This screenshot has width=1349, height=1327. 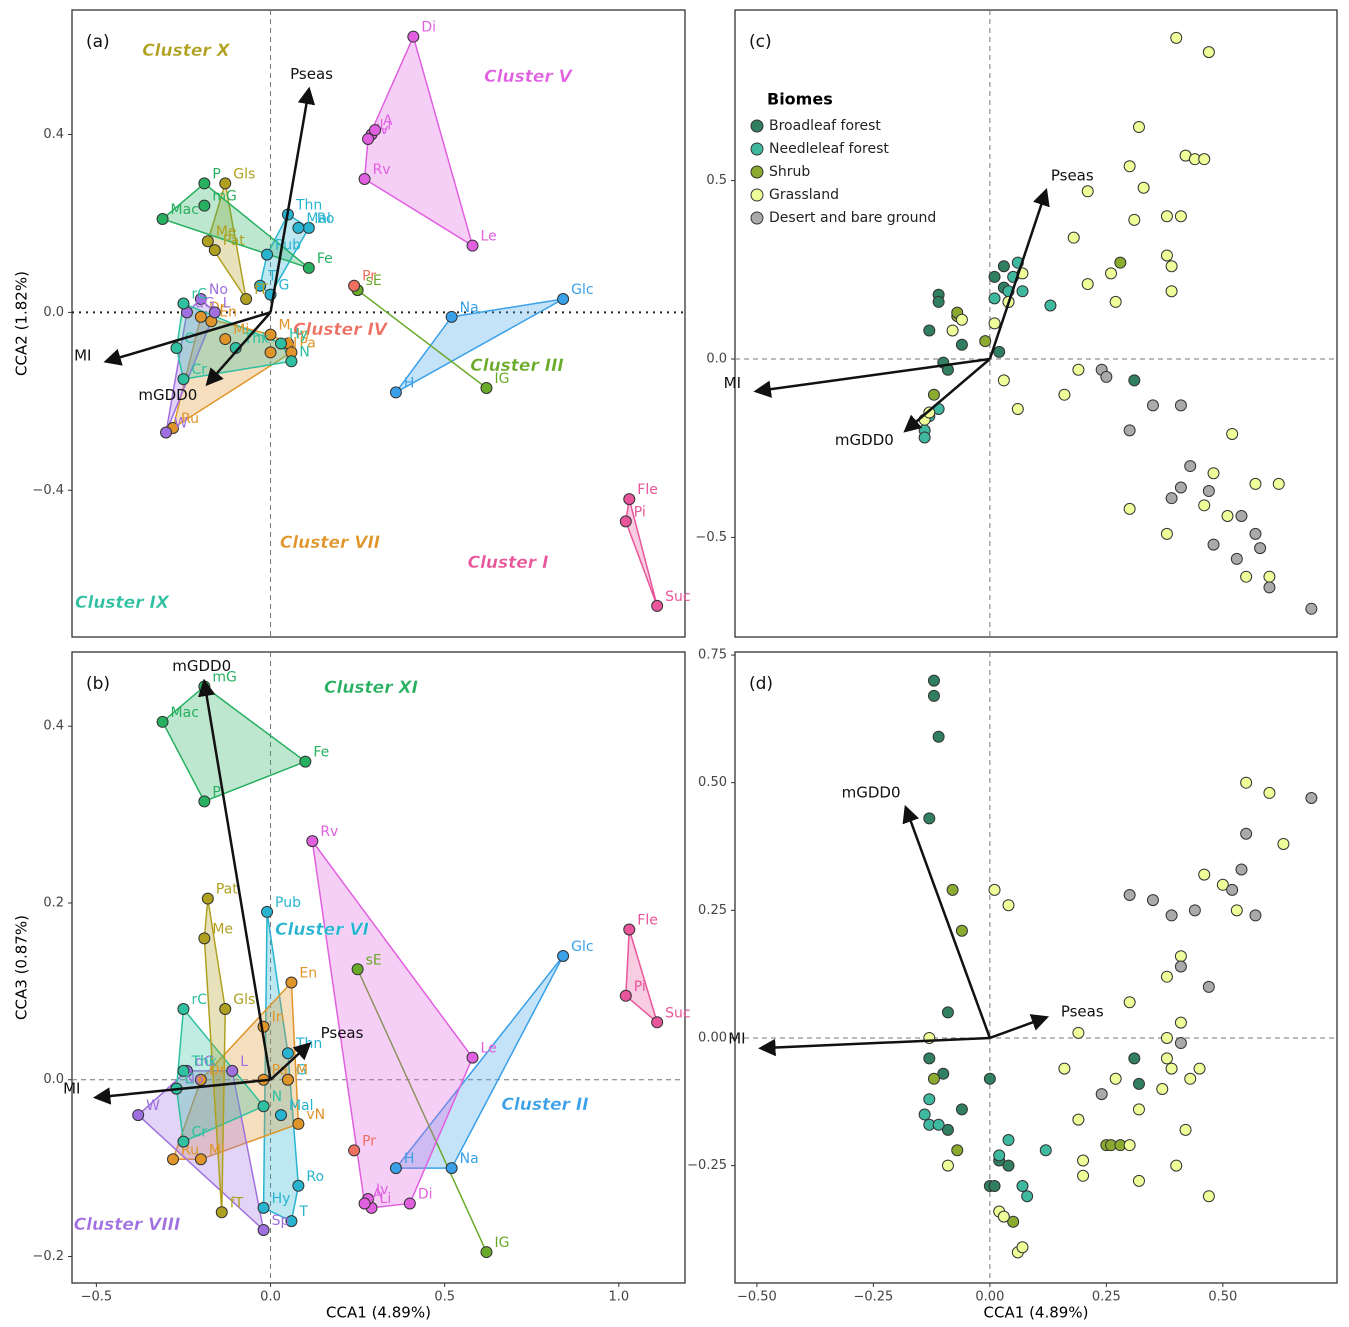 What do you see at coordinates (315, 1115) in the screenshot?
I see `point-label: vN` at bounding box center [315, 1115].